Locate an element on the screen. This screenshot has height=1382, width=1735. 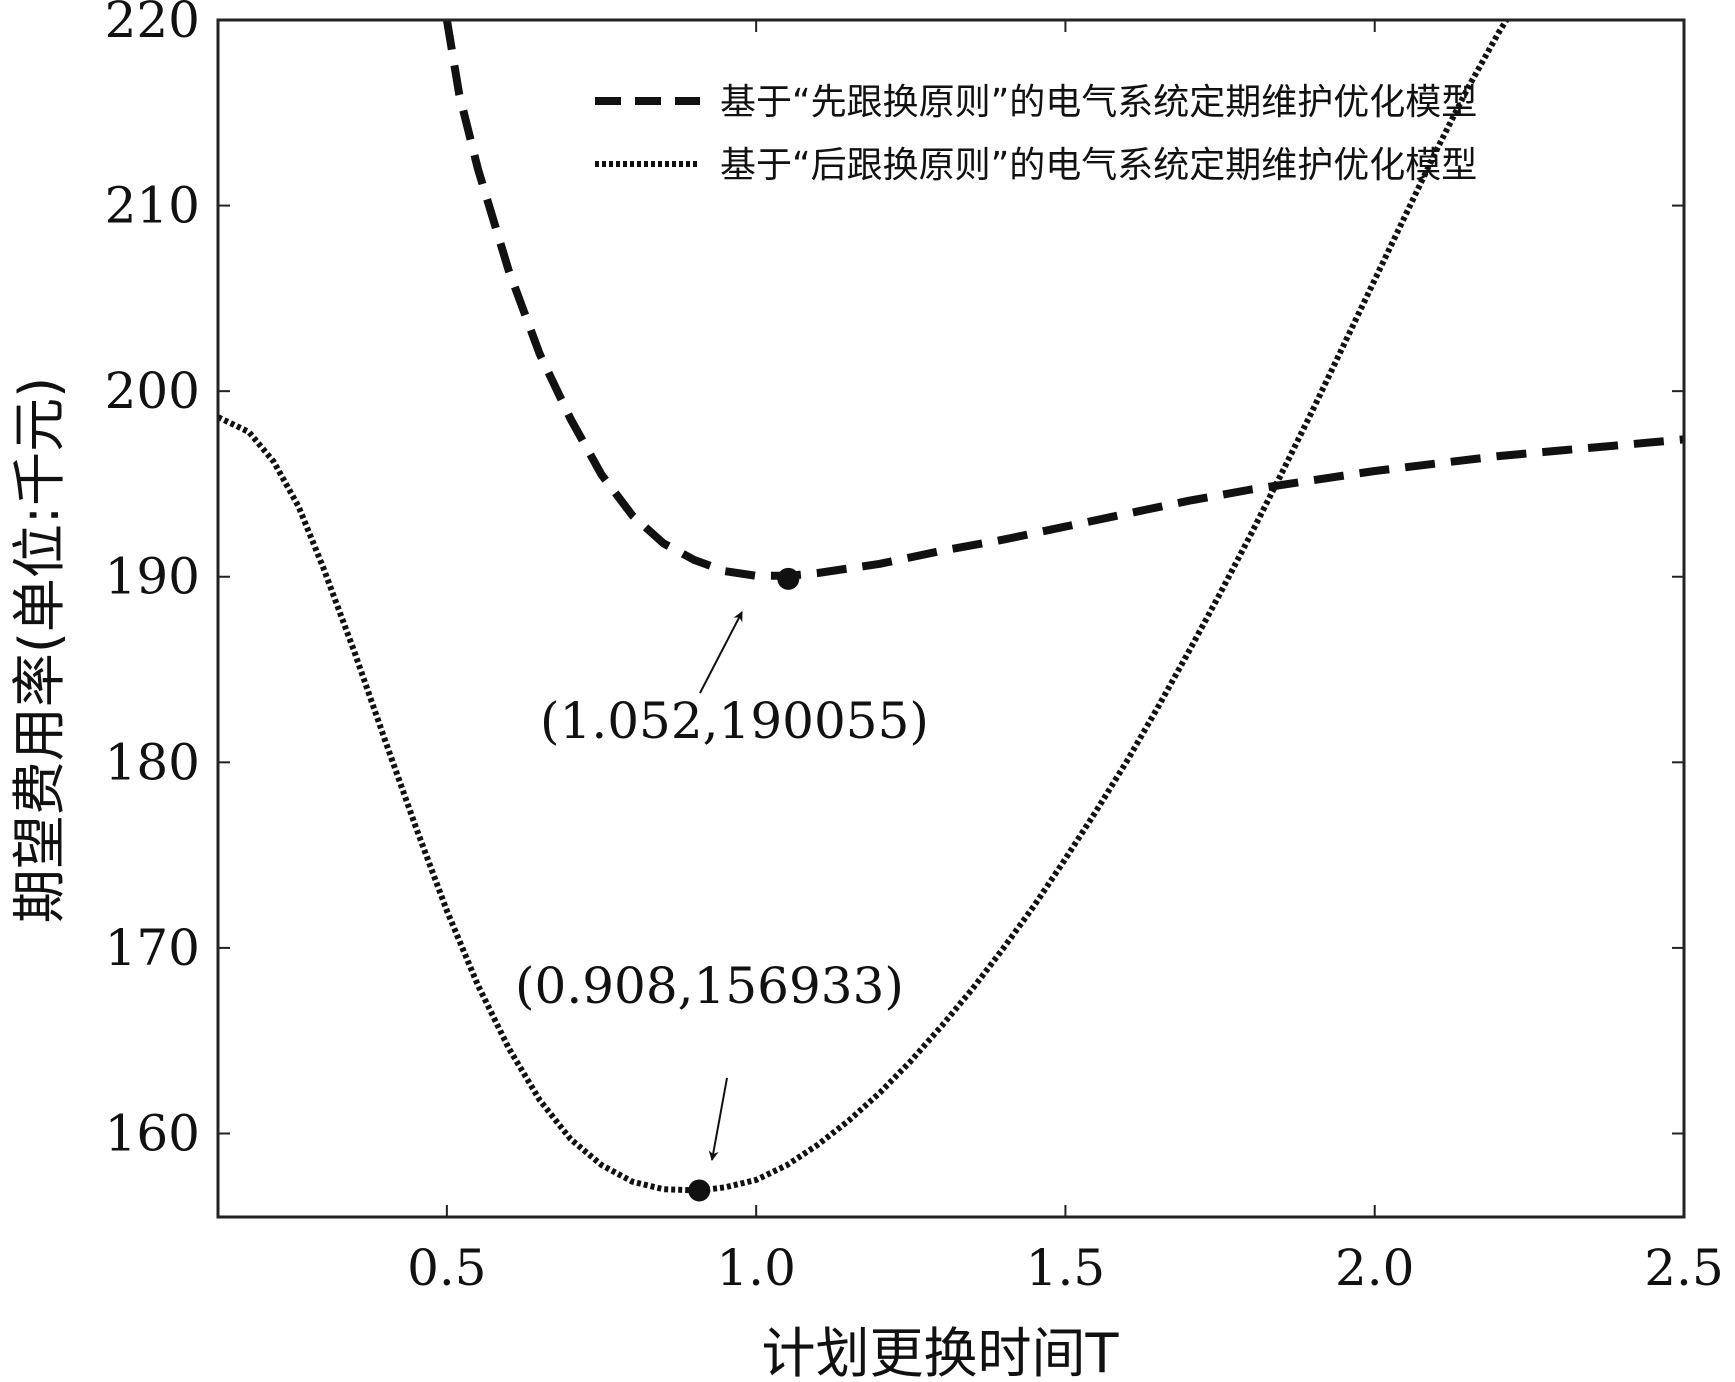
y-tick-label-6: 220 is located at coordinates (152, 24).